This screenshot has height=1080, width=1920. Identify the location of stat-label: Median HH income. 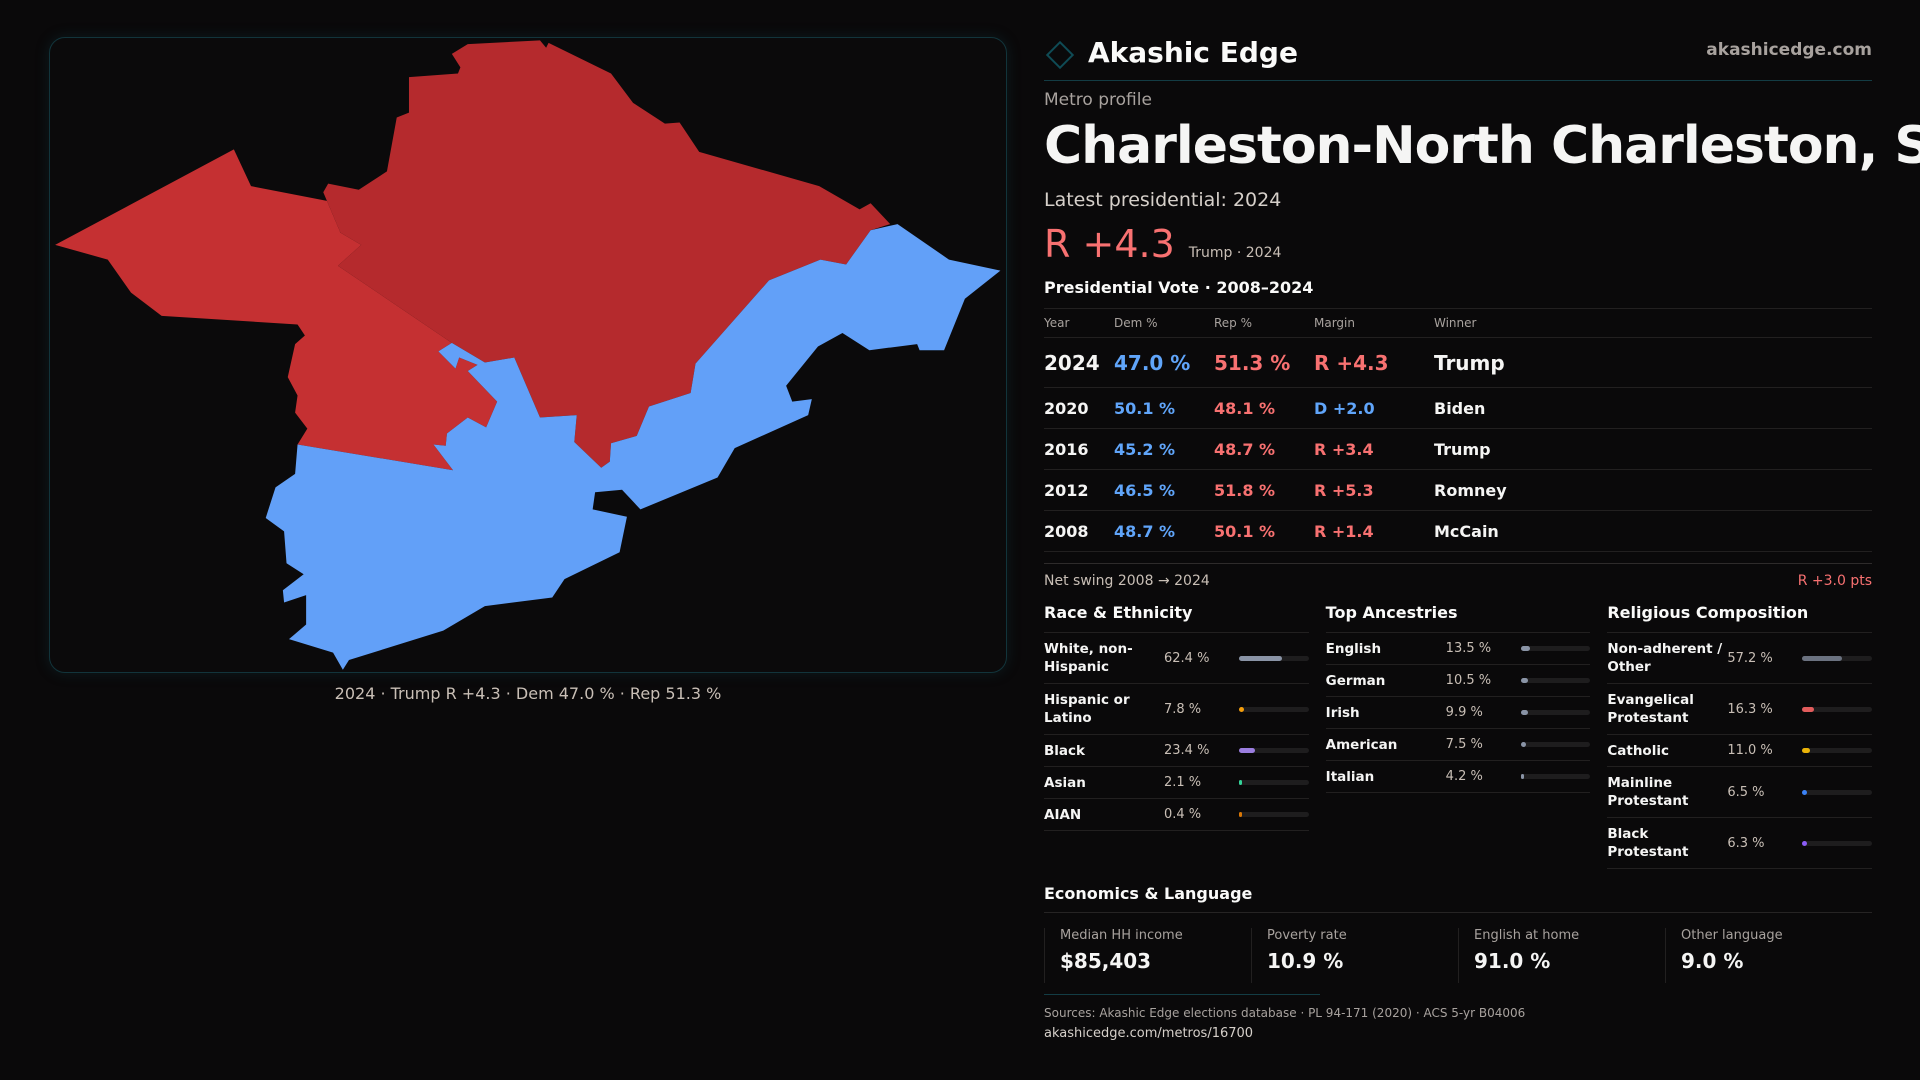
(1121, 935).